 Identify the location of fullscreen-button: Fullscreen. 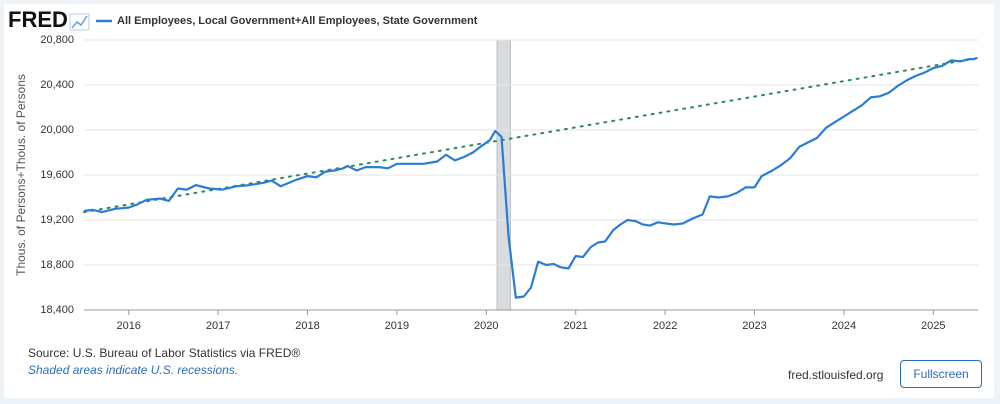
(941, 374).